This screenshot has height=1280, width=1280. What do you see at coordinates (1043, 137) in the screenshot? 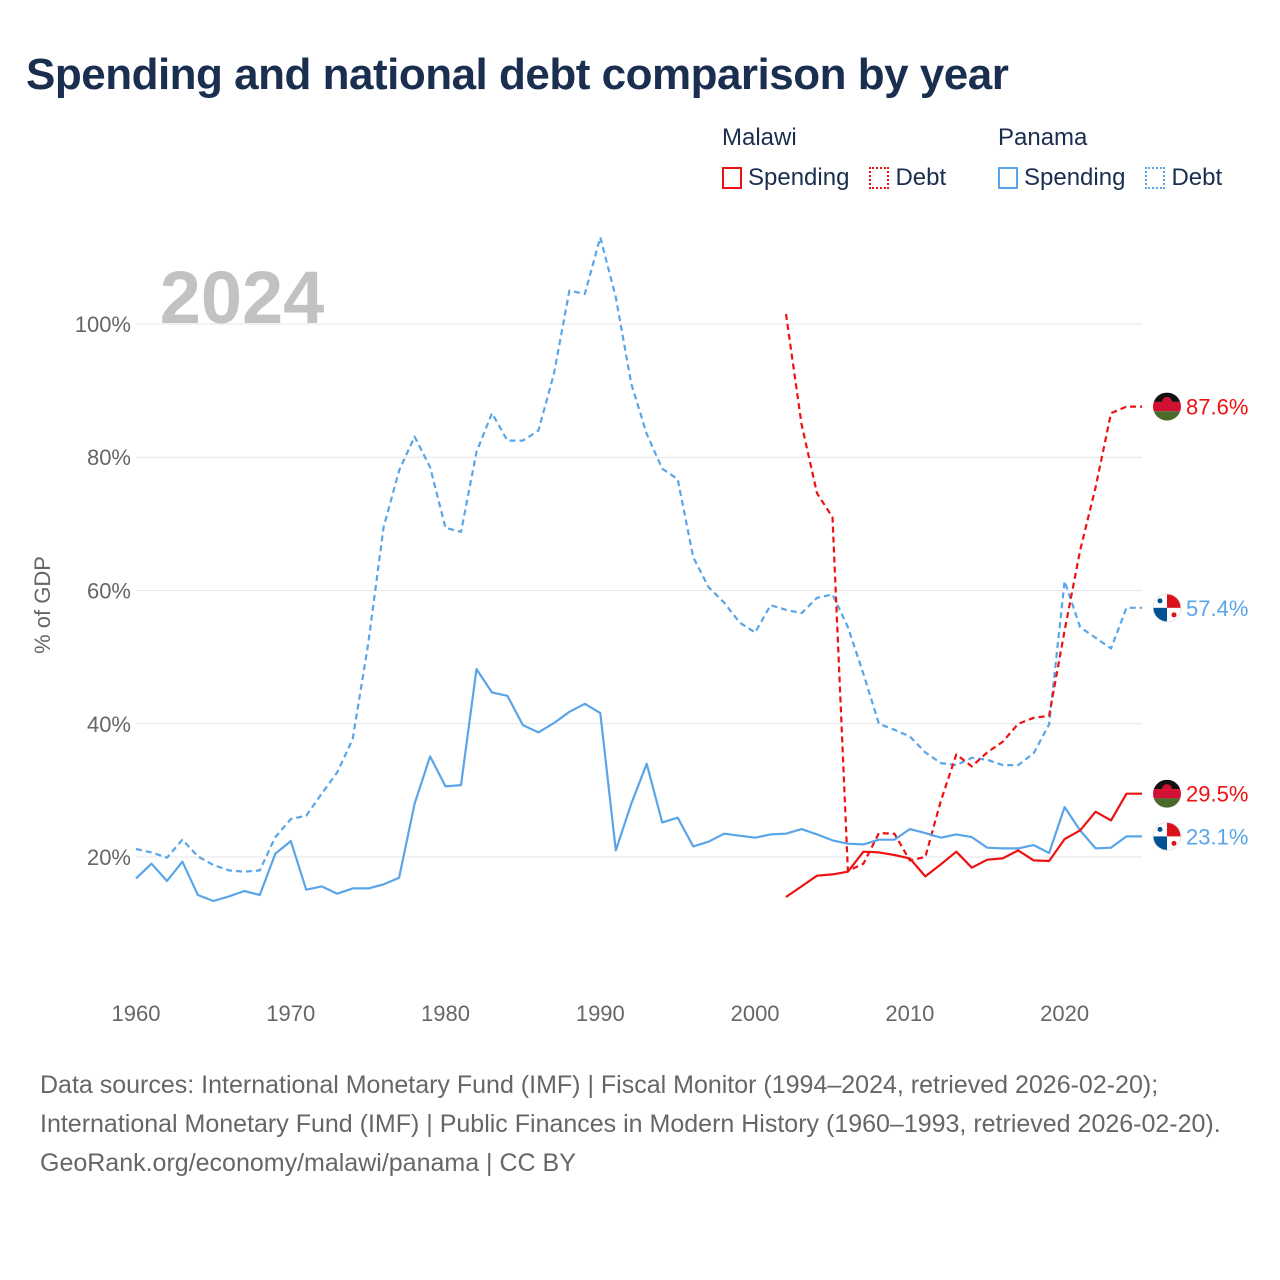
I see `legend-country-label: Panama` at bounding box center [1043, 137].